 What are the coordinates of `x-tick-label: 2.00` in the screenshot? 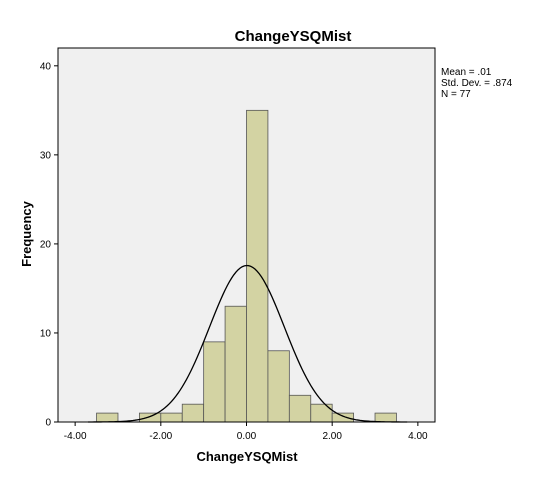 It's located at (332, 436).